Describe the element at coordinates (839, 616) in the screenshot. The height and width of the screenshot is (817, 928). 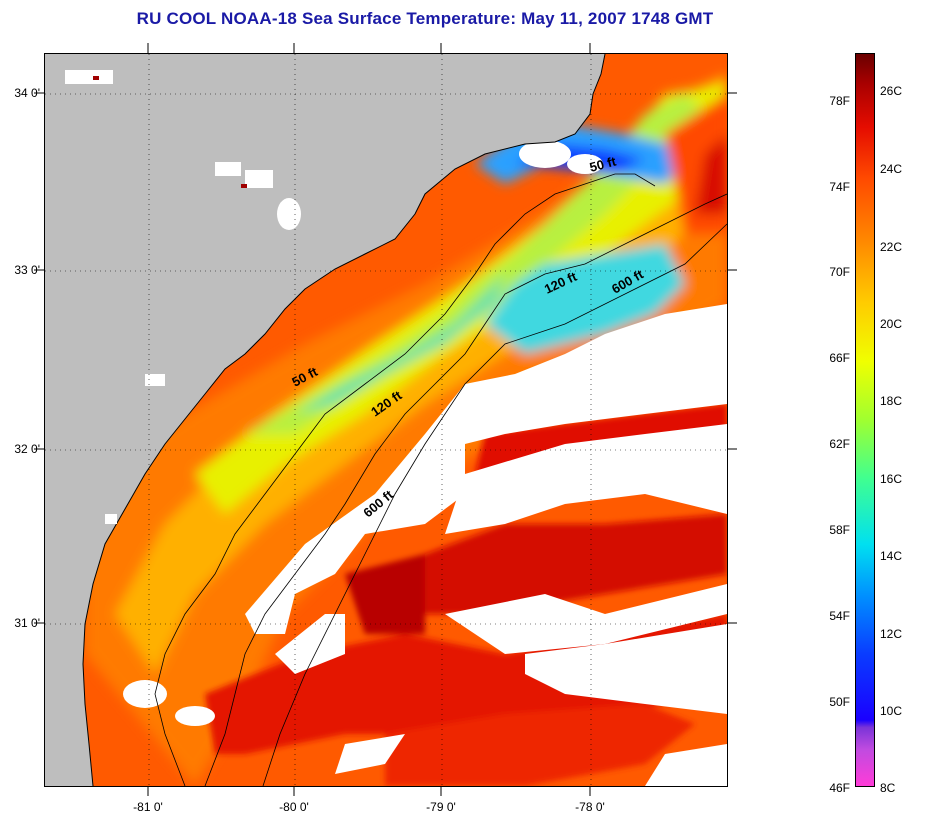
I see `cbar-f-54: 54F` at that location.